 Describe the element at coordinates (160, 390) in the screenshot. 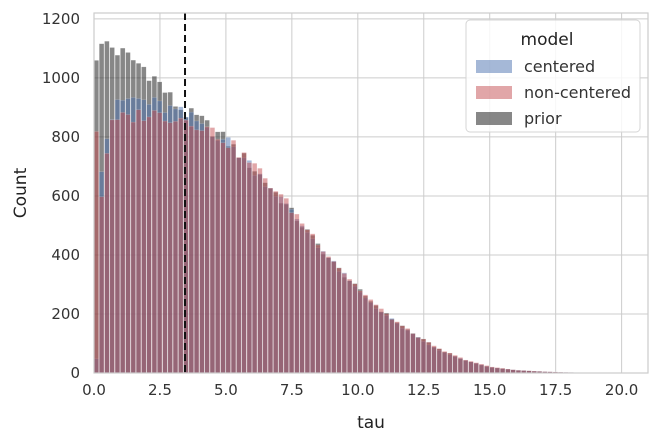

I see `x-tick-label: 2.5` at that location.